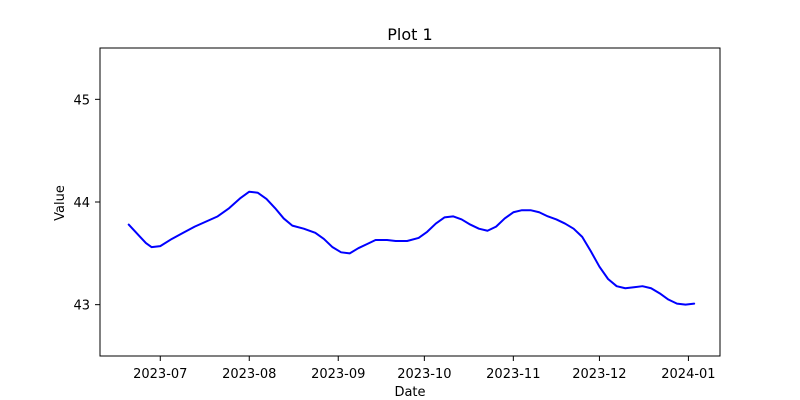  Describe the element at coordinates (424, 374) in the screenshot. I see `x-tick-label: 2023-10` at that location.